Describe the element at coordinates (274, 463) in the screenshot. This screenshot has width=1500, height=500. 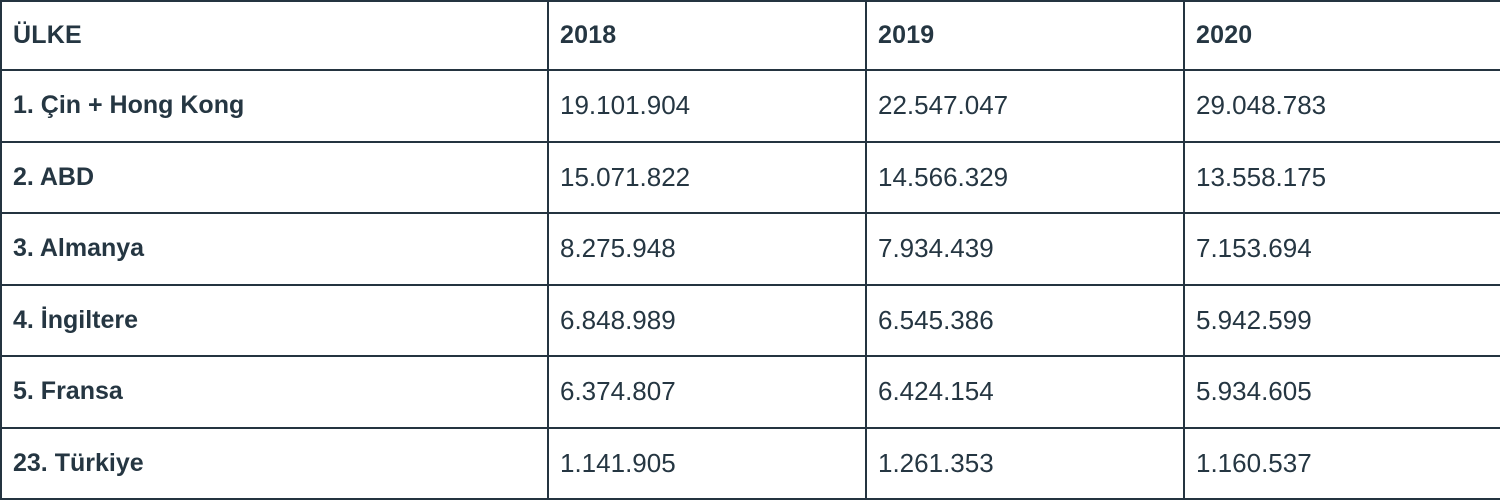
I see `country-name: 23. Türkiye` at that location.